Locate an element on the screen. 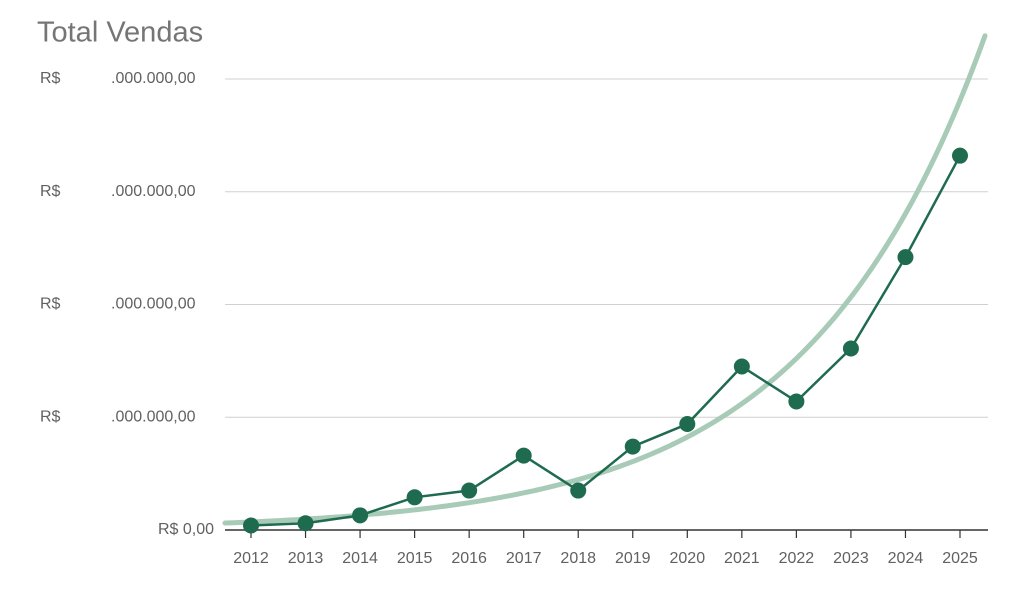  x-tick-label: 2020 is located at coordinates (688, 558).